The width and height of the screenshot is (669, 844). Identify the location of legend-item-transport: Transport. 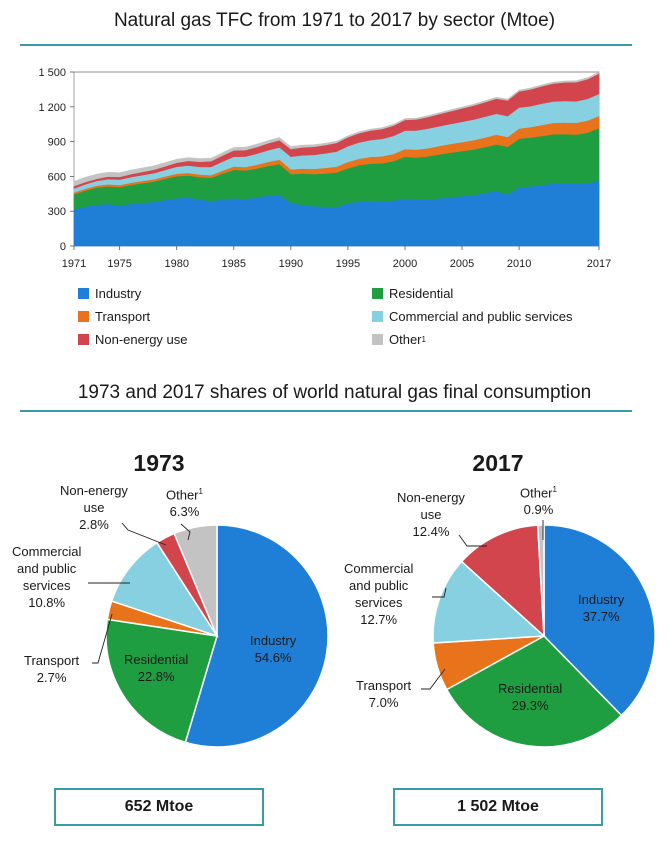
(114, 316).